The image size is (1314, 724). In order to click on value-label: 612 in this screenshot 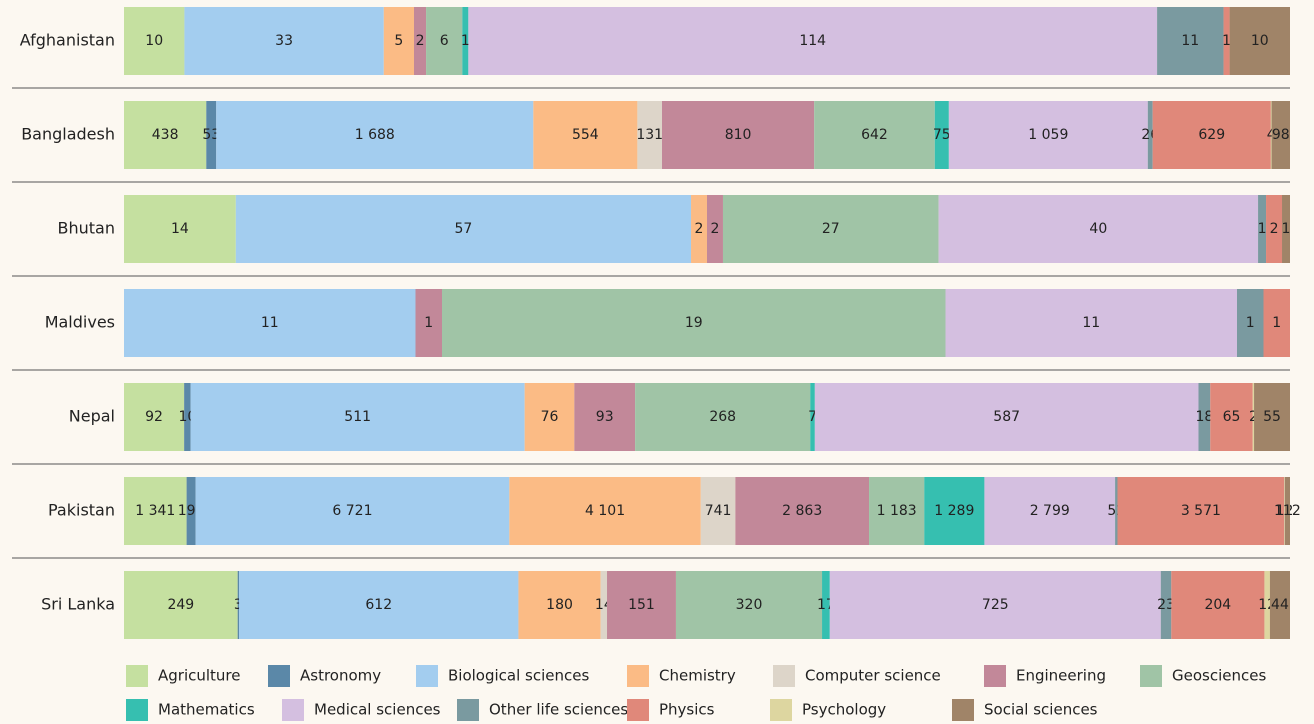, I will do `click(378, 605)`.